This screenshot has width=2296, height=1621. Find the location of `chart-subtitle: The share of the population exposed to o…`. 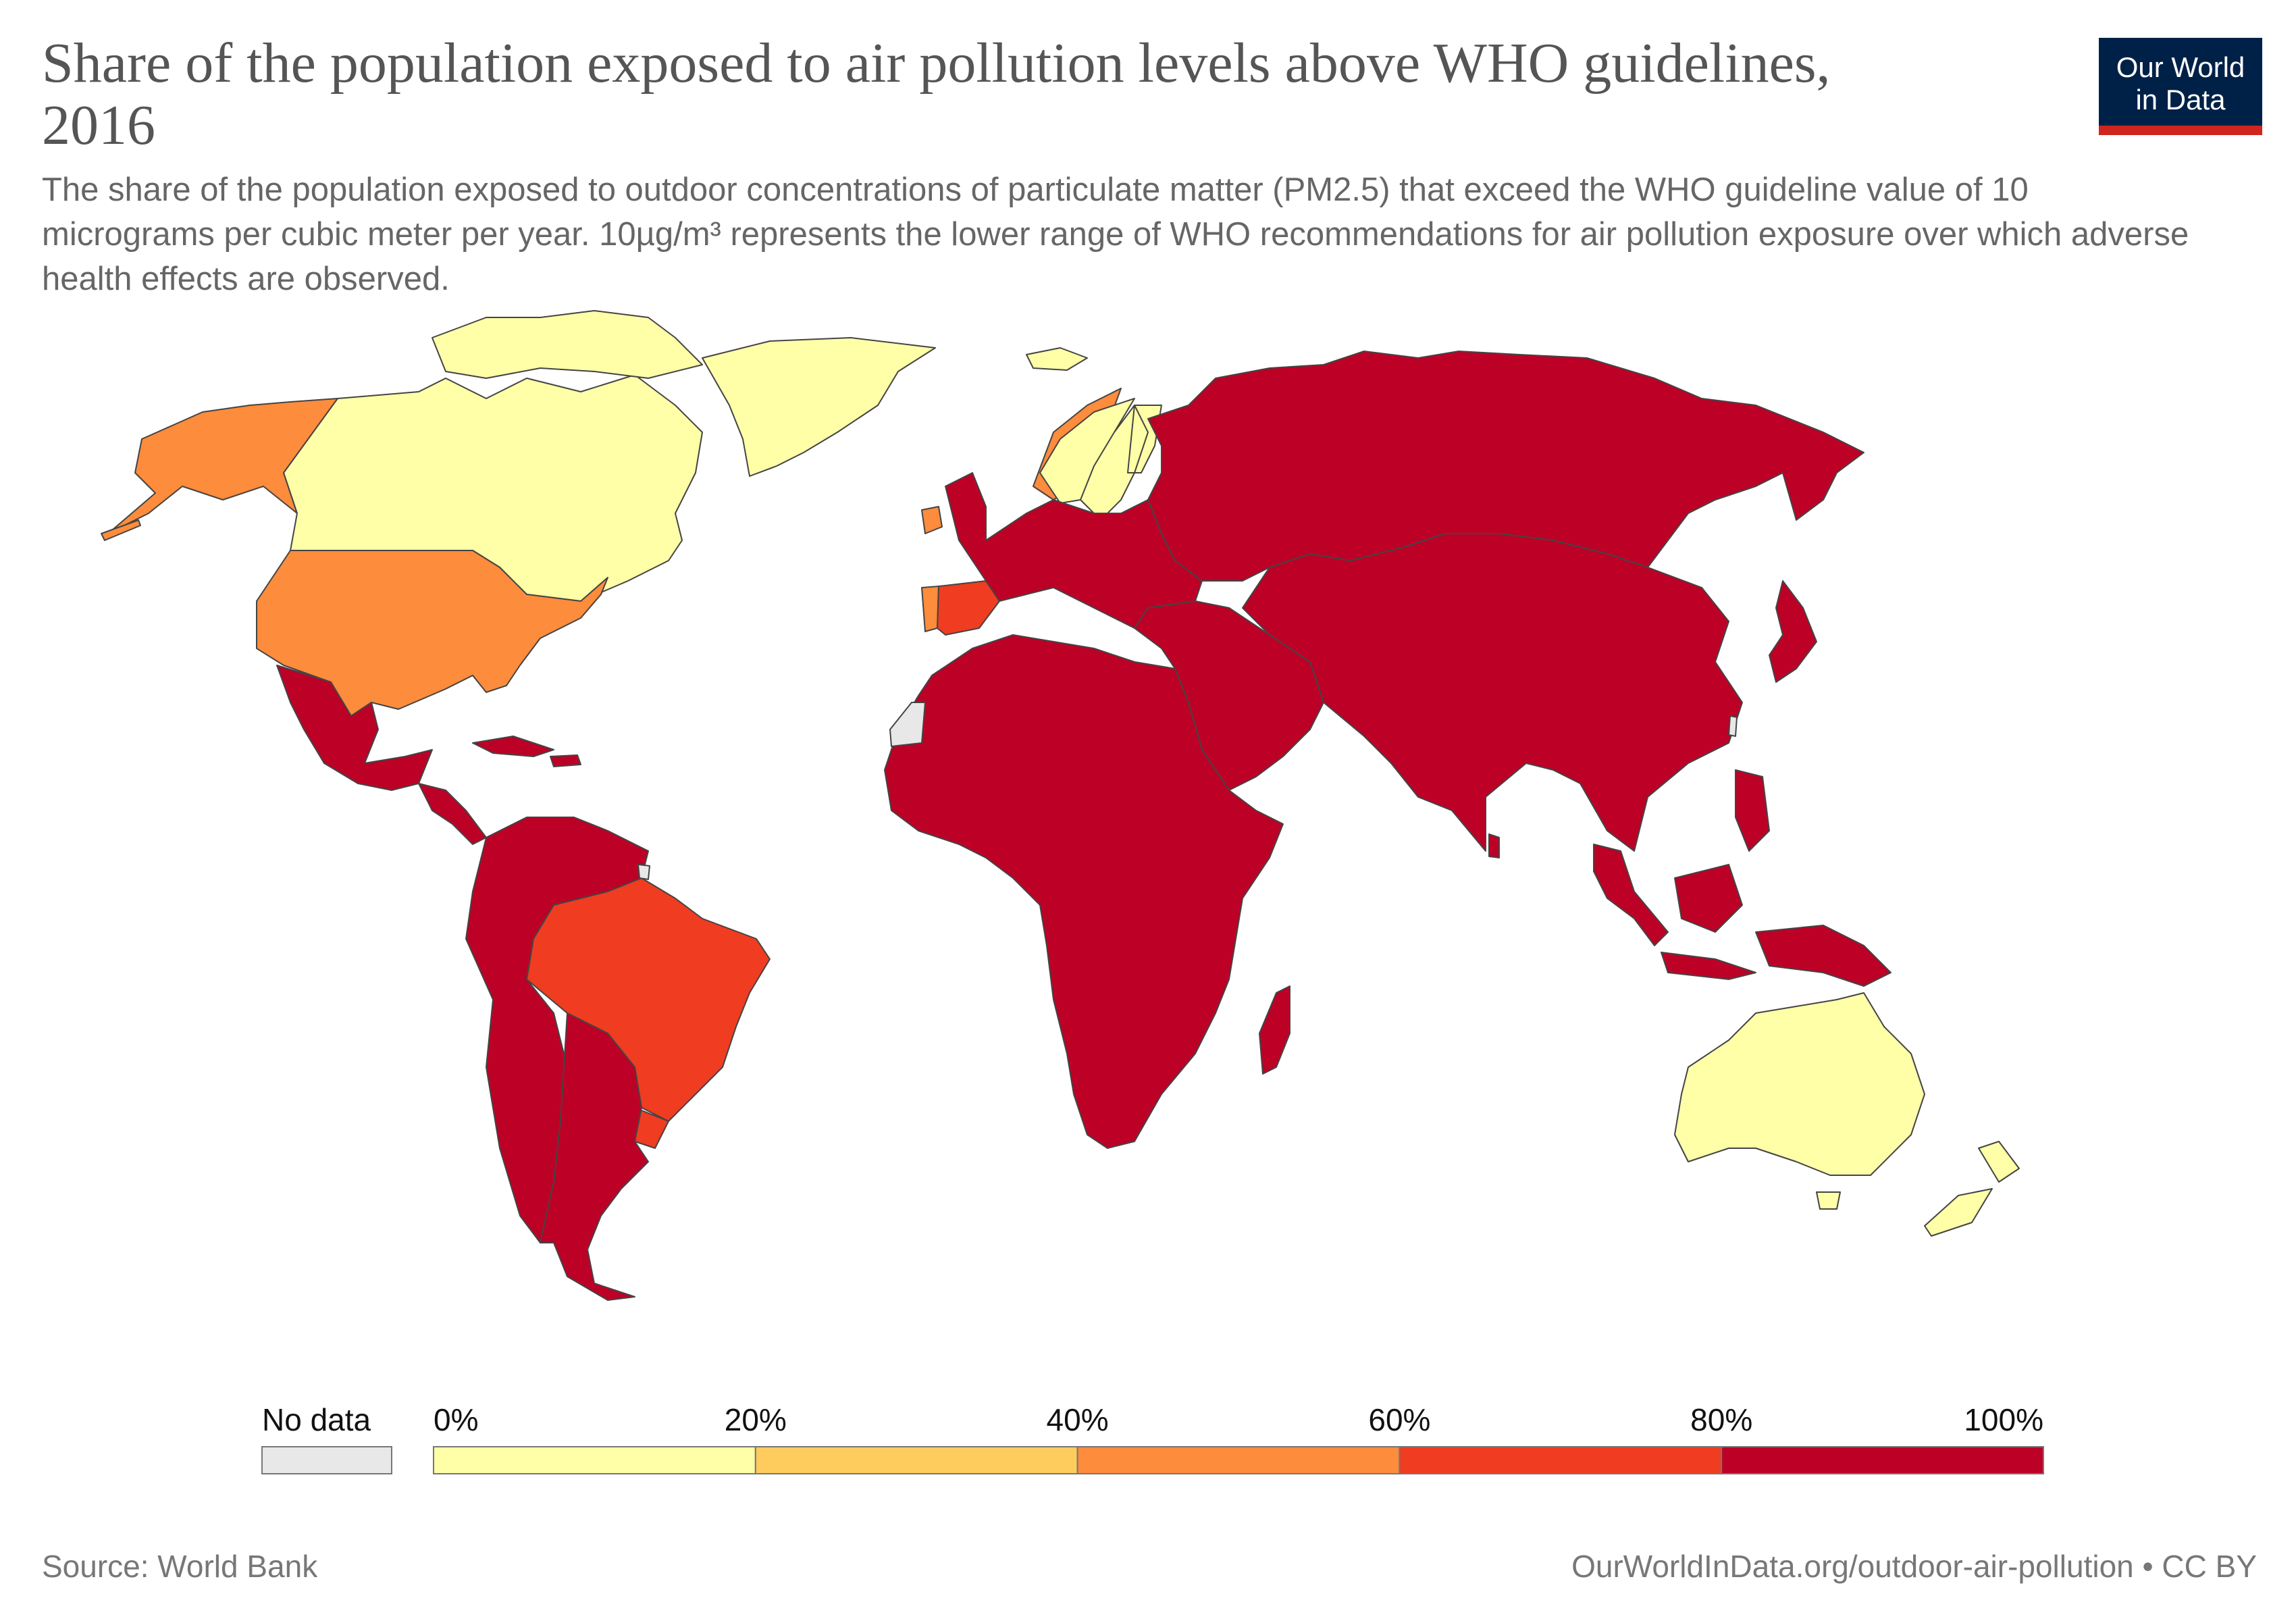

chart-subtitle: The share of the population exposed to o… is located at coordinates (1115, 234).